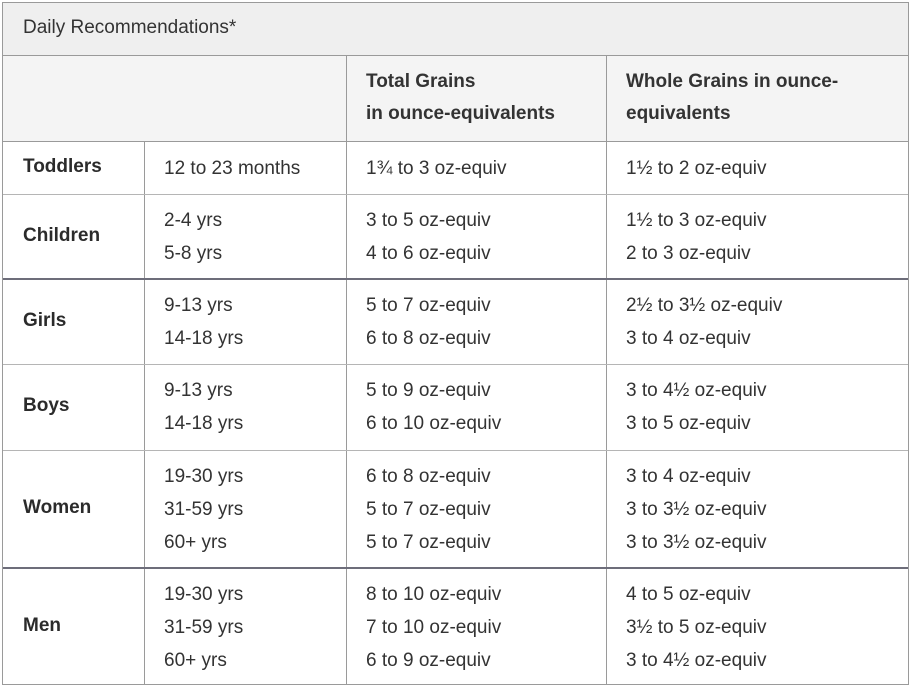 This screenshot has height=689, width=913. Describe the element at coordinates (688, 253) in the screenshot. I see `whole-value: 2 to 3 oz-equiv` at that location.